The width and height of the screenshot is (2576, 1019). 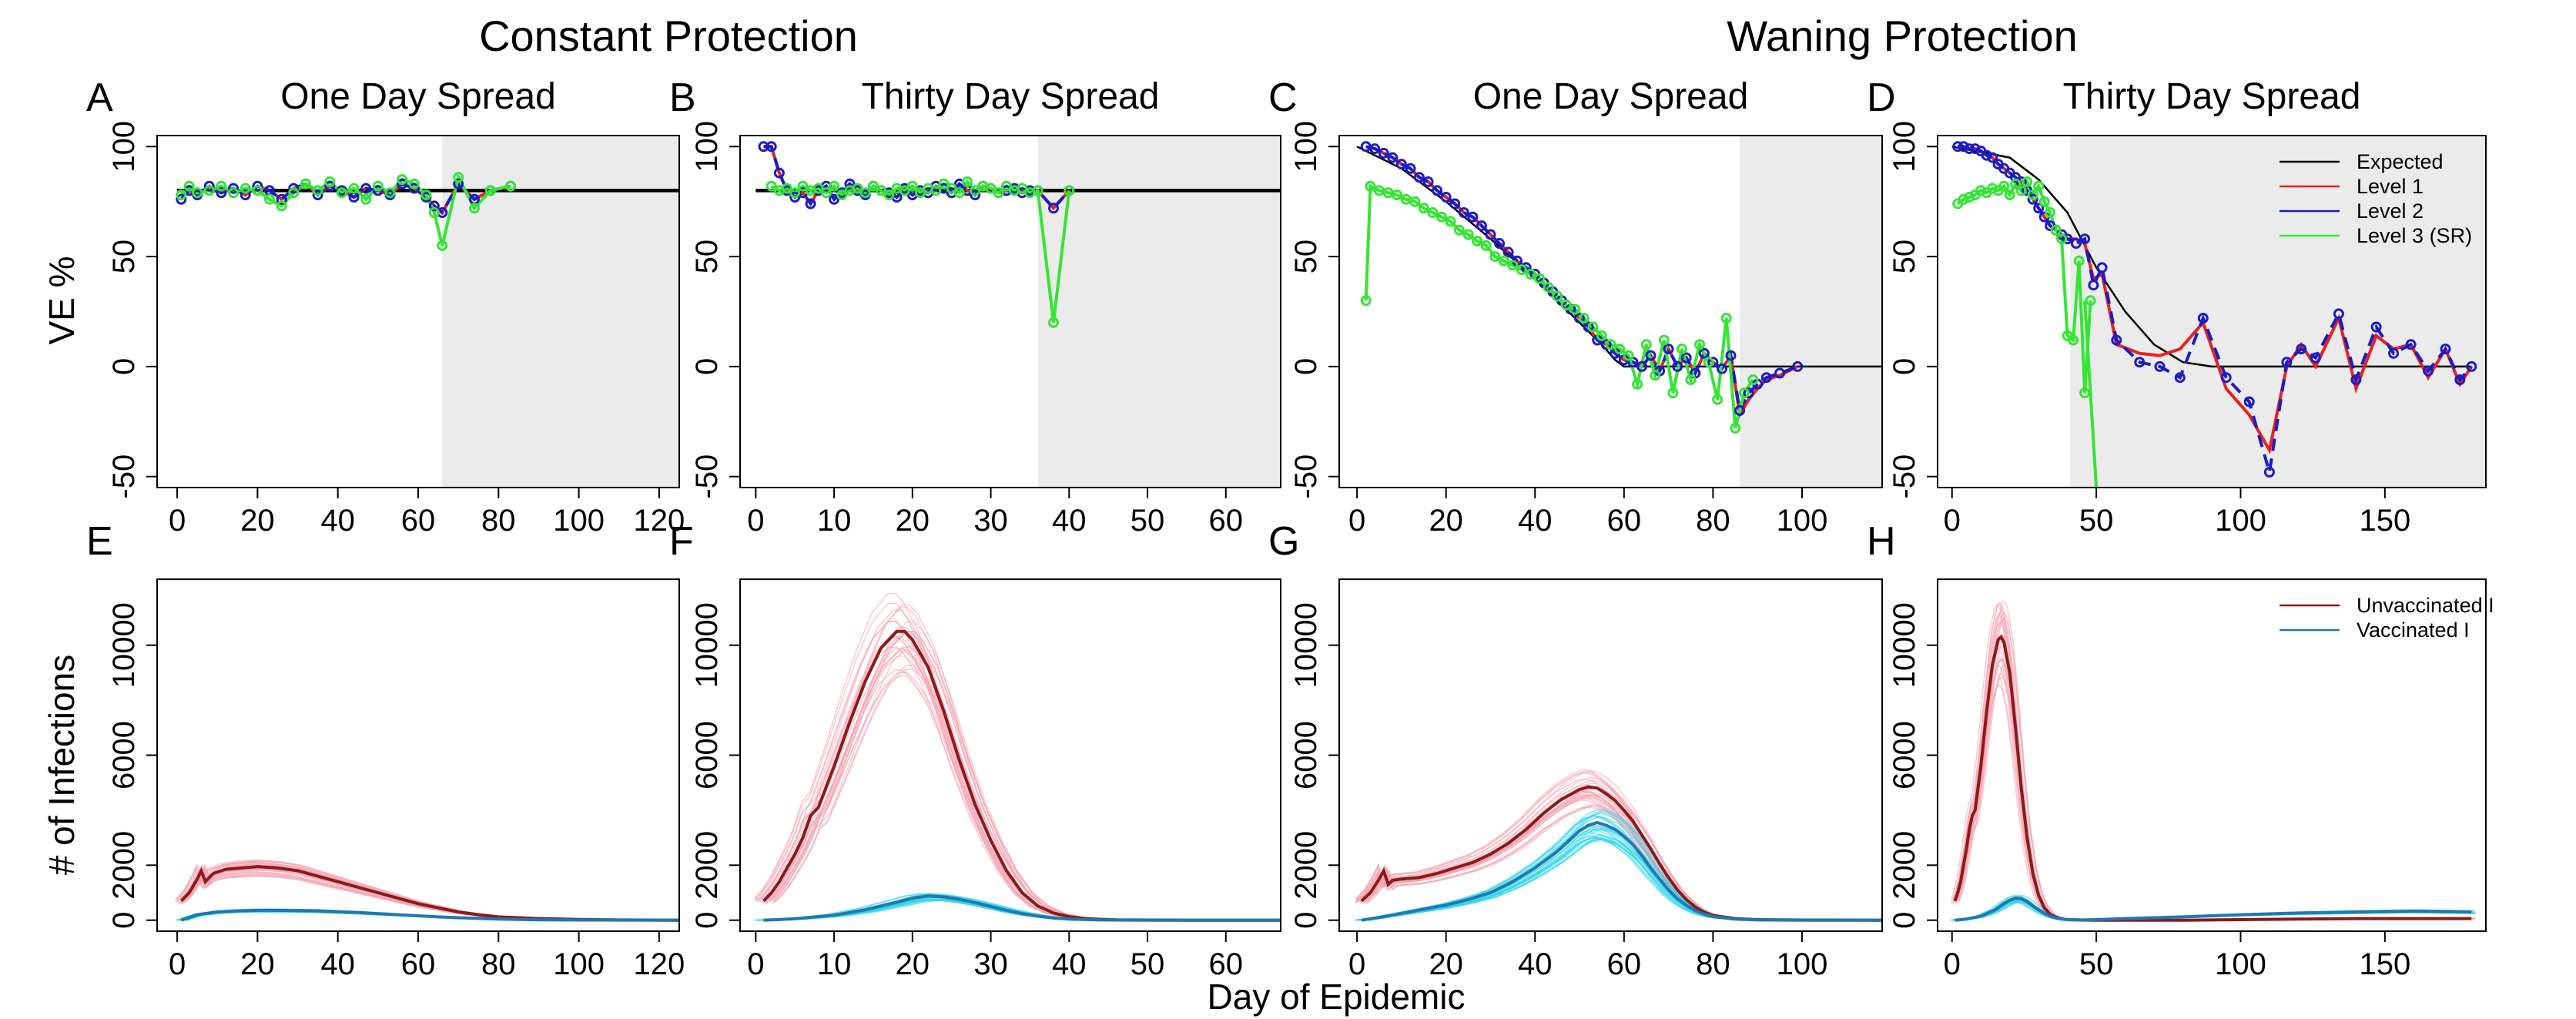 What do you see at coordinates (707, 645) in the screenshot?
I see `panel-f-y-tick-label-3: 10000` at bounding box center [707, 645].